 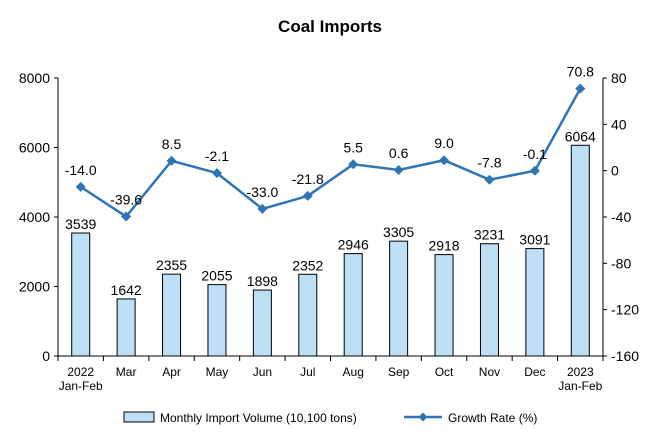 I want to click on line-value-label: 9.0, so click(x=444, y=143).